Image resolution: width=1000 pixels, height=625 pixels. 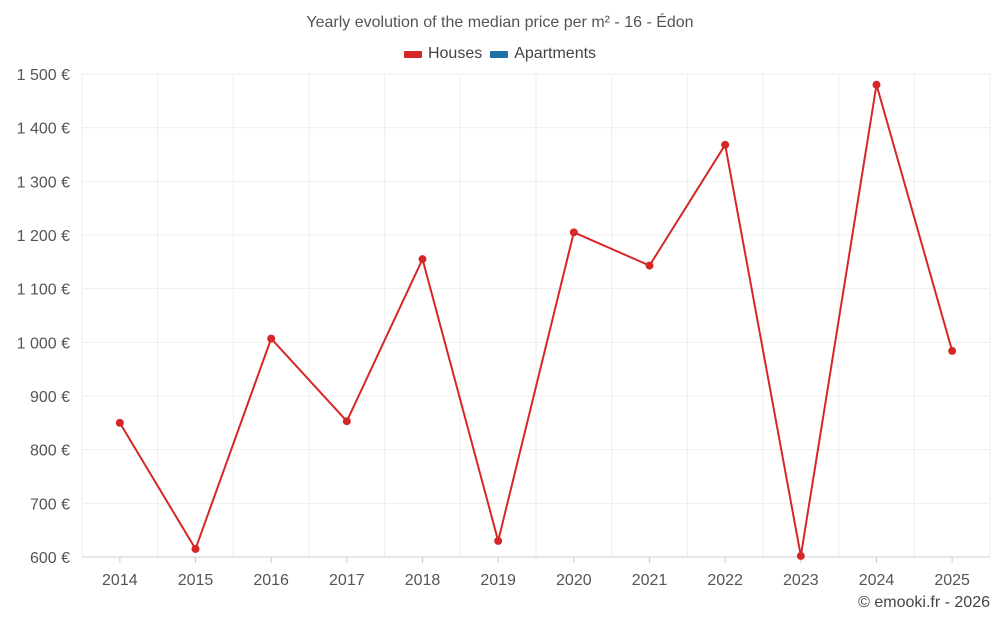 I want to click on legend-item-apartments: Apartments, so click(x=543, y=54).